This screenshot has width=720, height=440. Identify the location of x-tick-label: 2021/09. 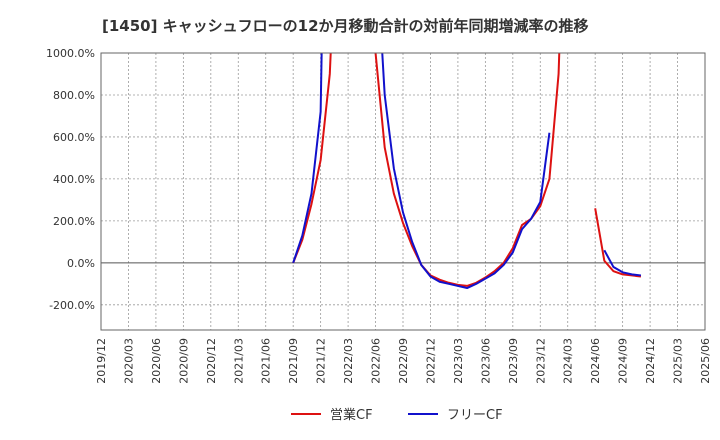
(293, 361).